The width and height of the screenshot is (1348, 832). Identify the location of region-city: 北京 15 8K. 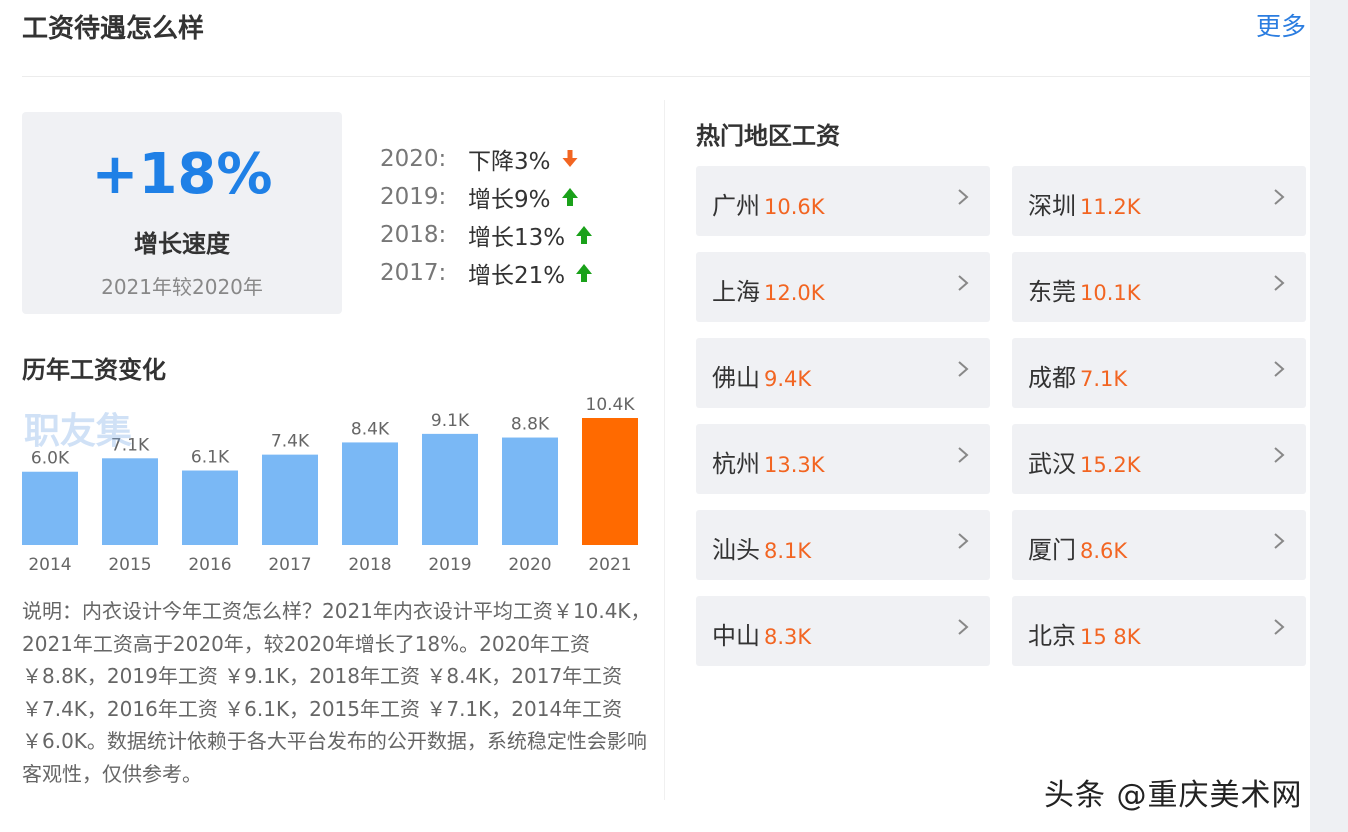
(1084, 633).